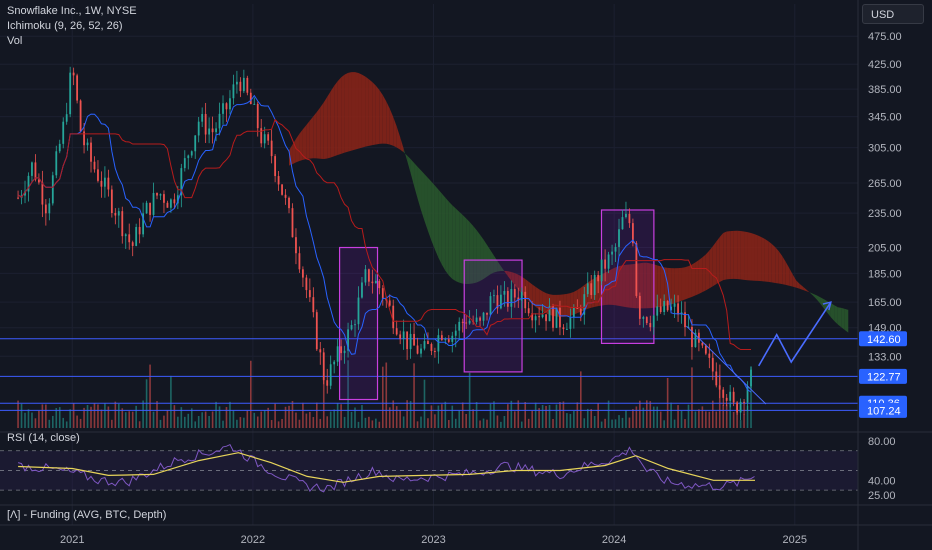  What do you see at coordinates (885, 118) in the screenshot?
I see `price-tick-label: 345.00` at bounding box center [885, 118].